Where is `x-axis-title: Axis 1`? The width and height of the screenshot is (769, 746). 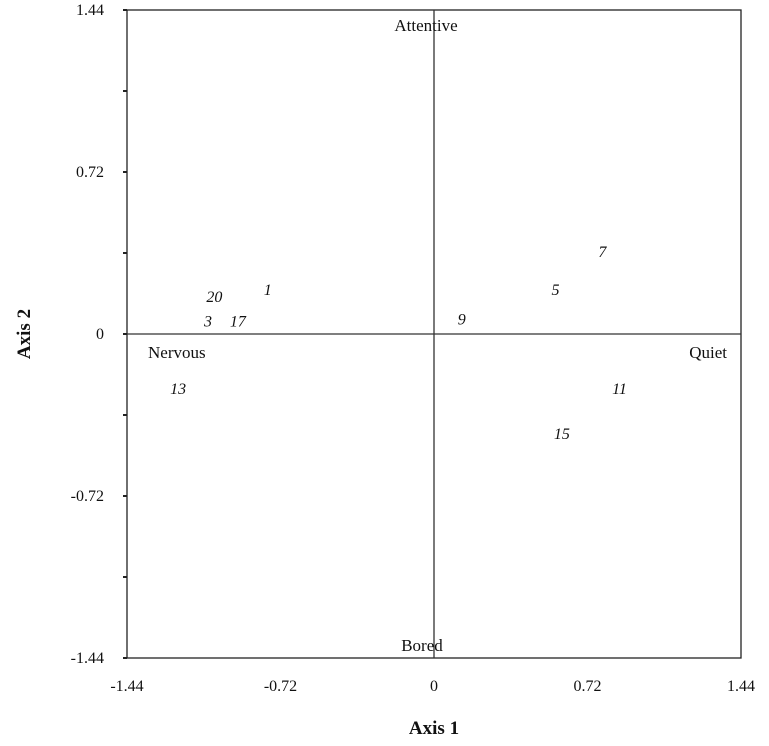 x-axis-title: Axis 1 is located at coordinates (434, 728).